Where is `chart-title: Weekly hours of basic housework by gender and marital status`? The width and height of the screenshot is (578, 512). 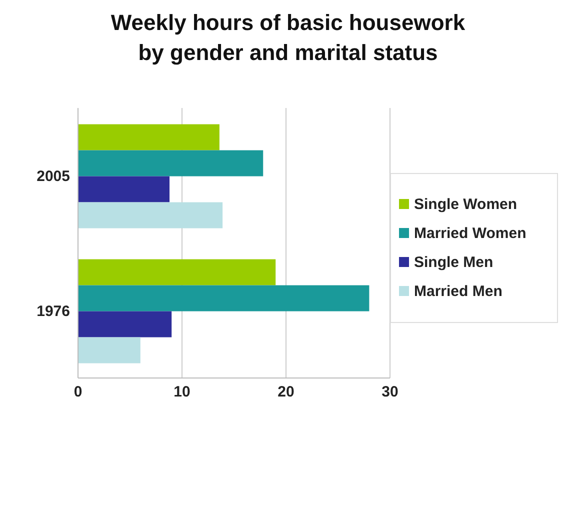
chart-title: Weekly hours of basic housework by gender and marital status is located at coordinates (288, 38).